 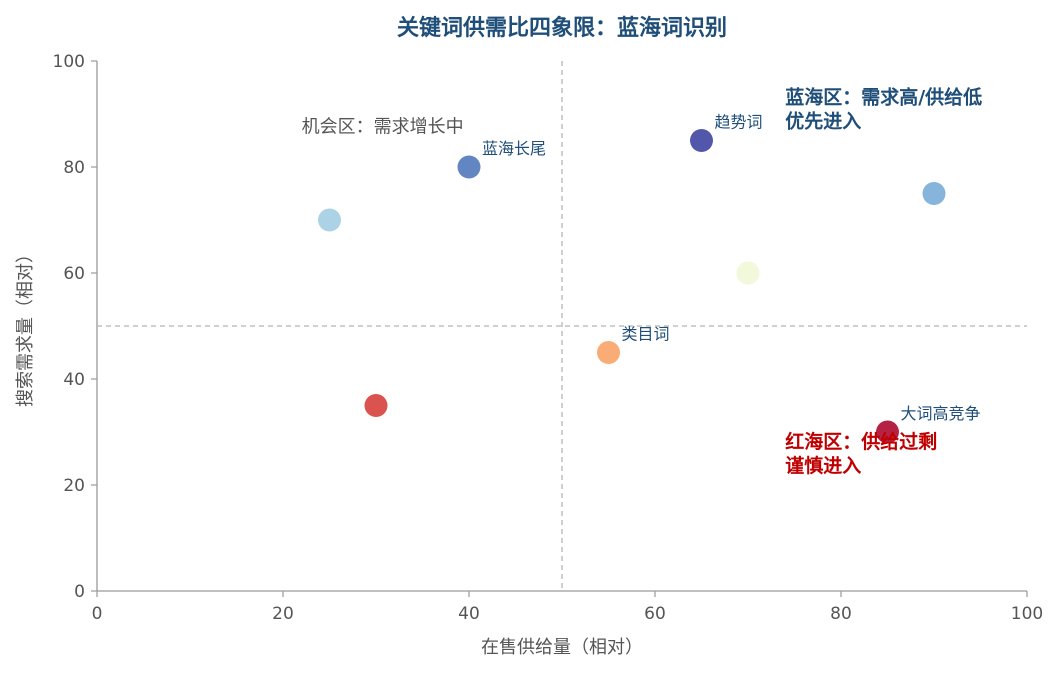 What do you see at coordinates (739, 122) in the screenshot?
I see `point-label: 趋势词` at bounding box center [739, 122].